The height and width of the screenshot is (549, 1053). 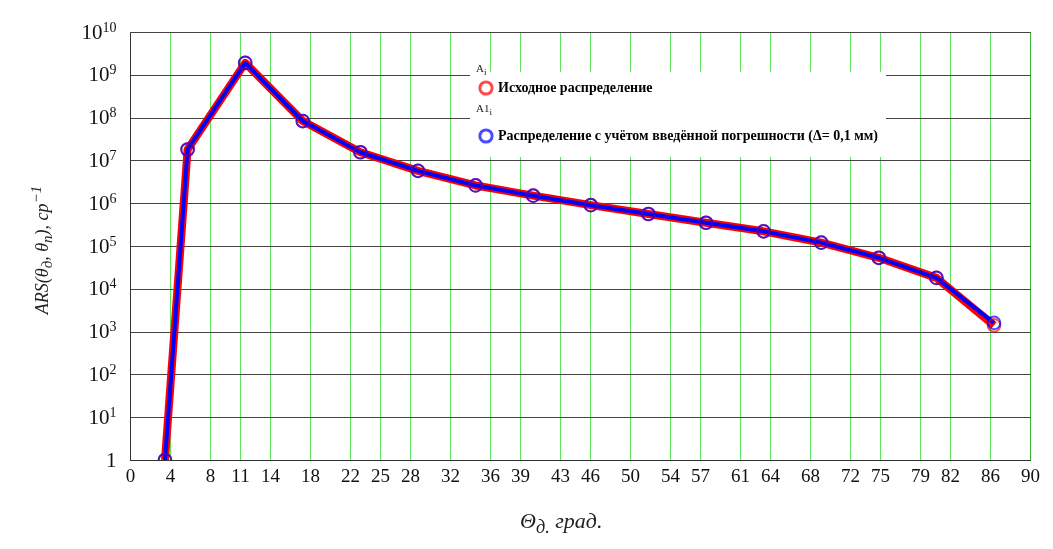 I want to click on x-tick-label: 0, so click(x=130, y=475).